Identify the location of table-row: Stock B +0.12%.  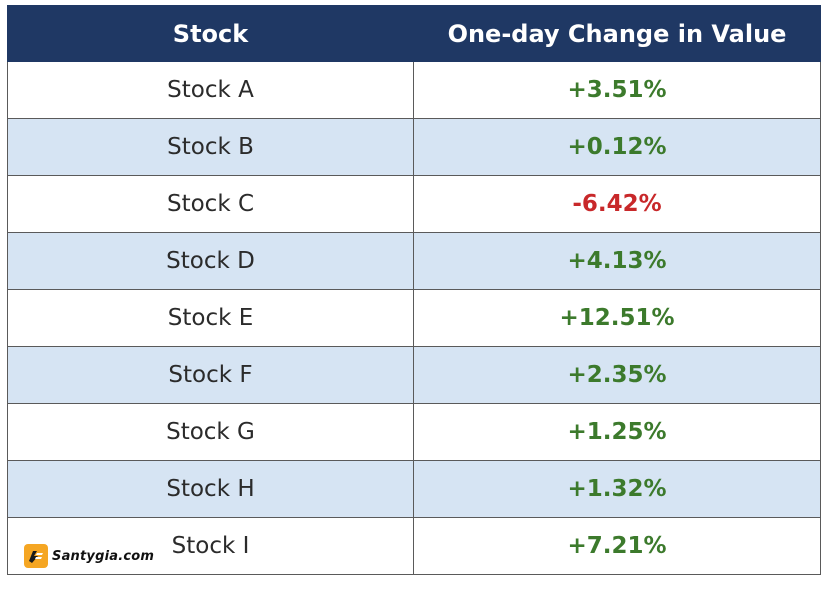
(414, 147).